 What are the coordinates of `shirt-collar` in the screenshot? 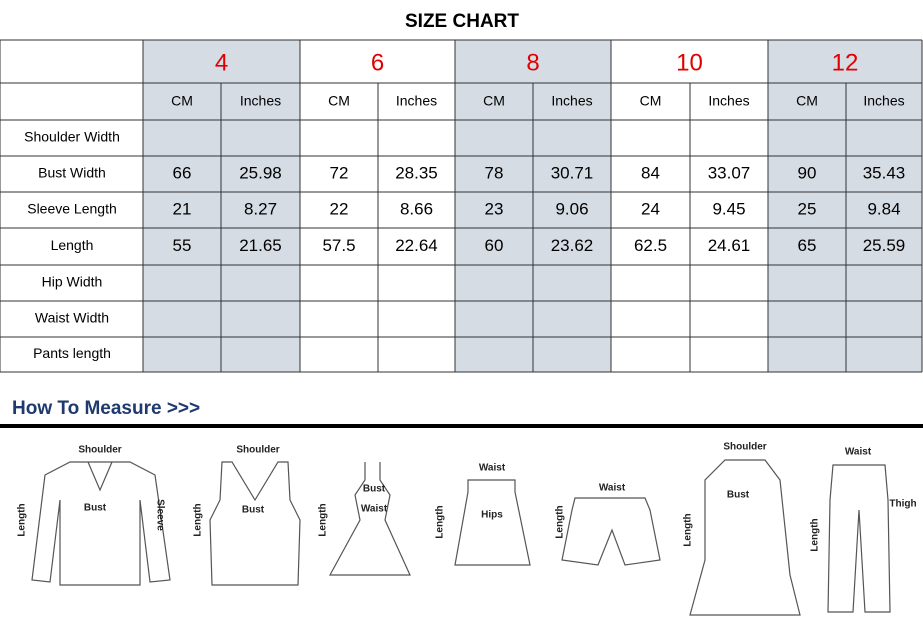 It's located at (100, 476).